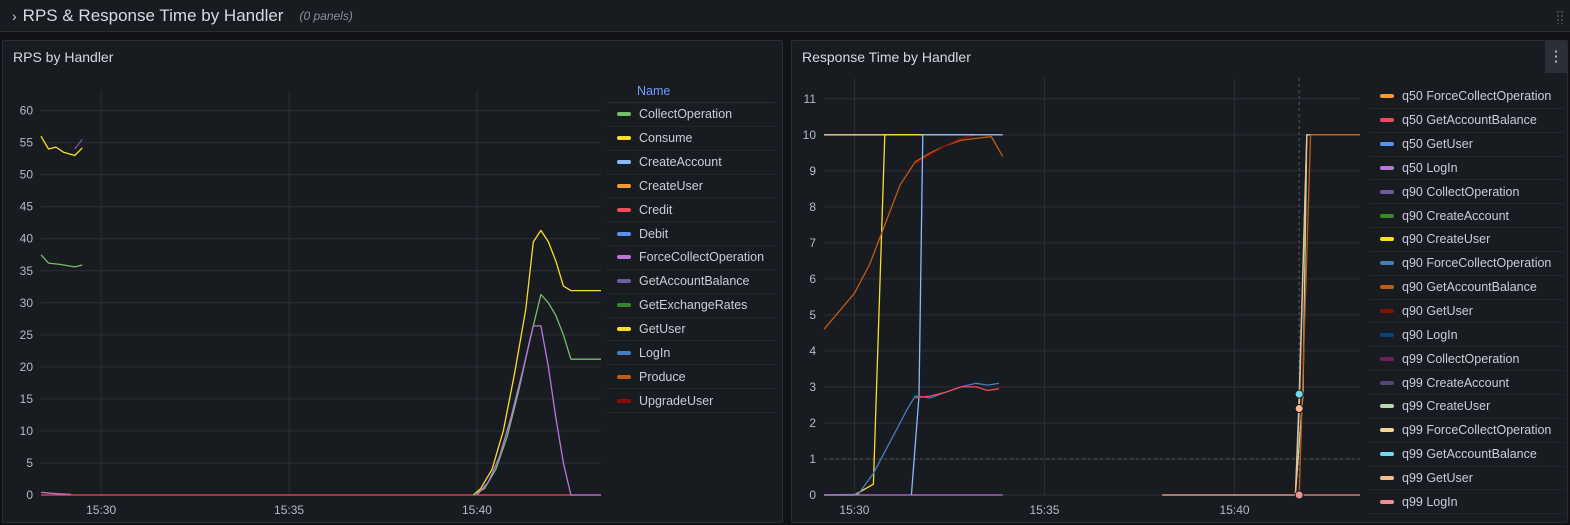 The height and width of the screenshot is (525, 1570). Describe the element at coordinates (691, 139) in the screenshot. I see `legend-item: Consume` at that location.